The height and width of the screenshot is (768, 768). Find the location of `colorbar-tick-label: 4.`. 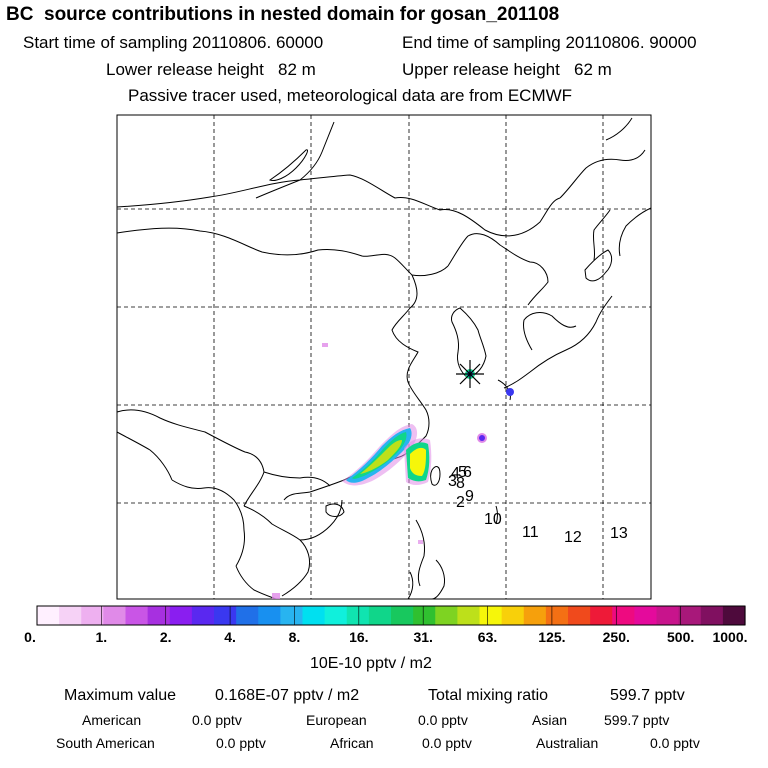

colorbar-tick-label: 4. is located at coordinates (230, 637).